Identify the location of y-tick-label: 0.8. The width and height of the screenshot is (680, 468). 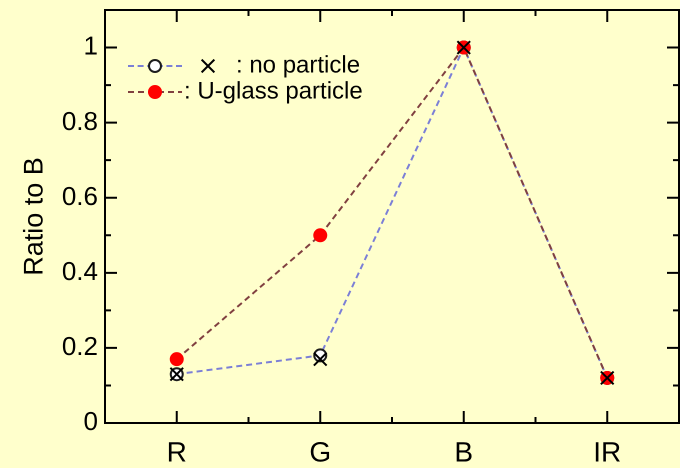
(80, 121).